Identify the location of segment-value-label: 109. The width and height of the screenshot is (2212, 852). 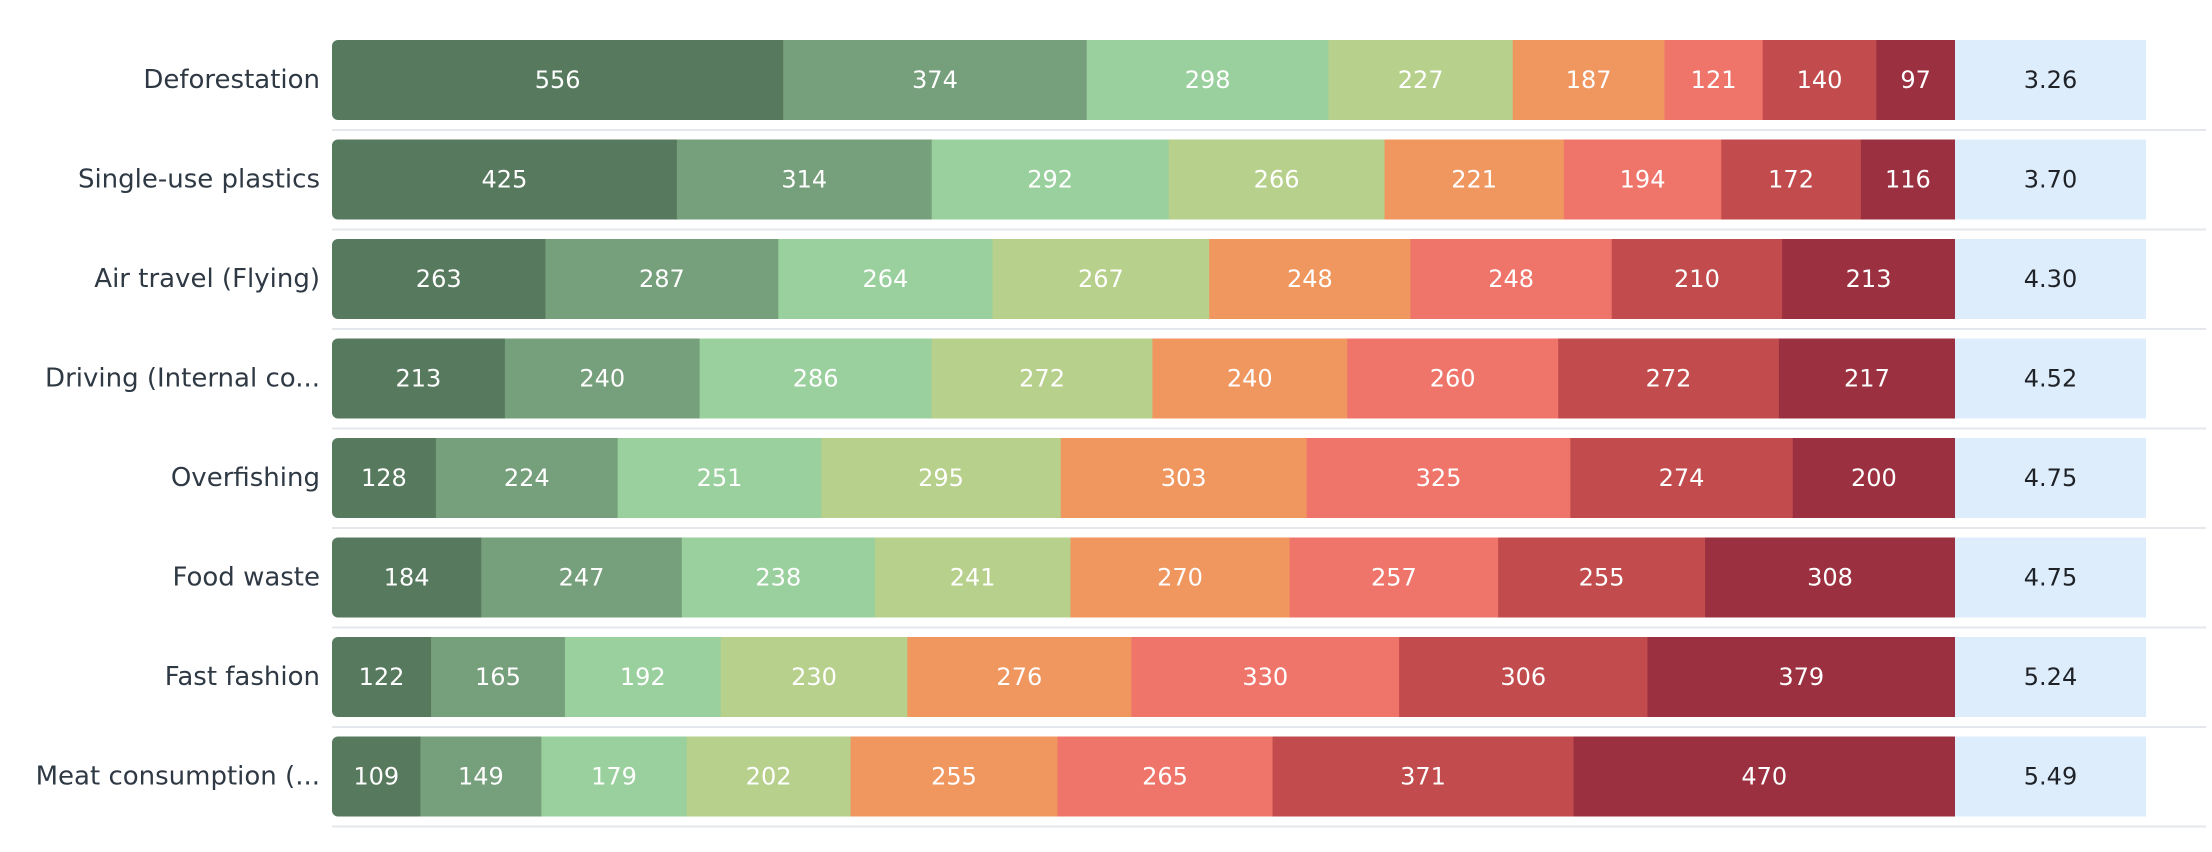
(376, 777).